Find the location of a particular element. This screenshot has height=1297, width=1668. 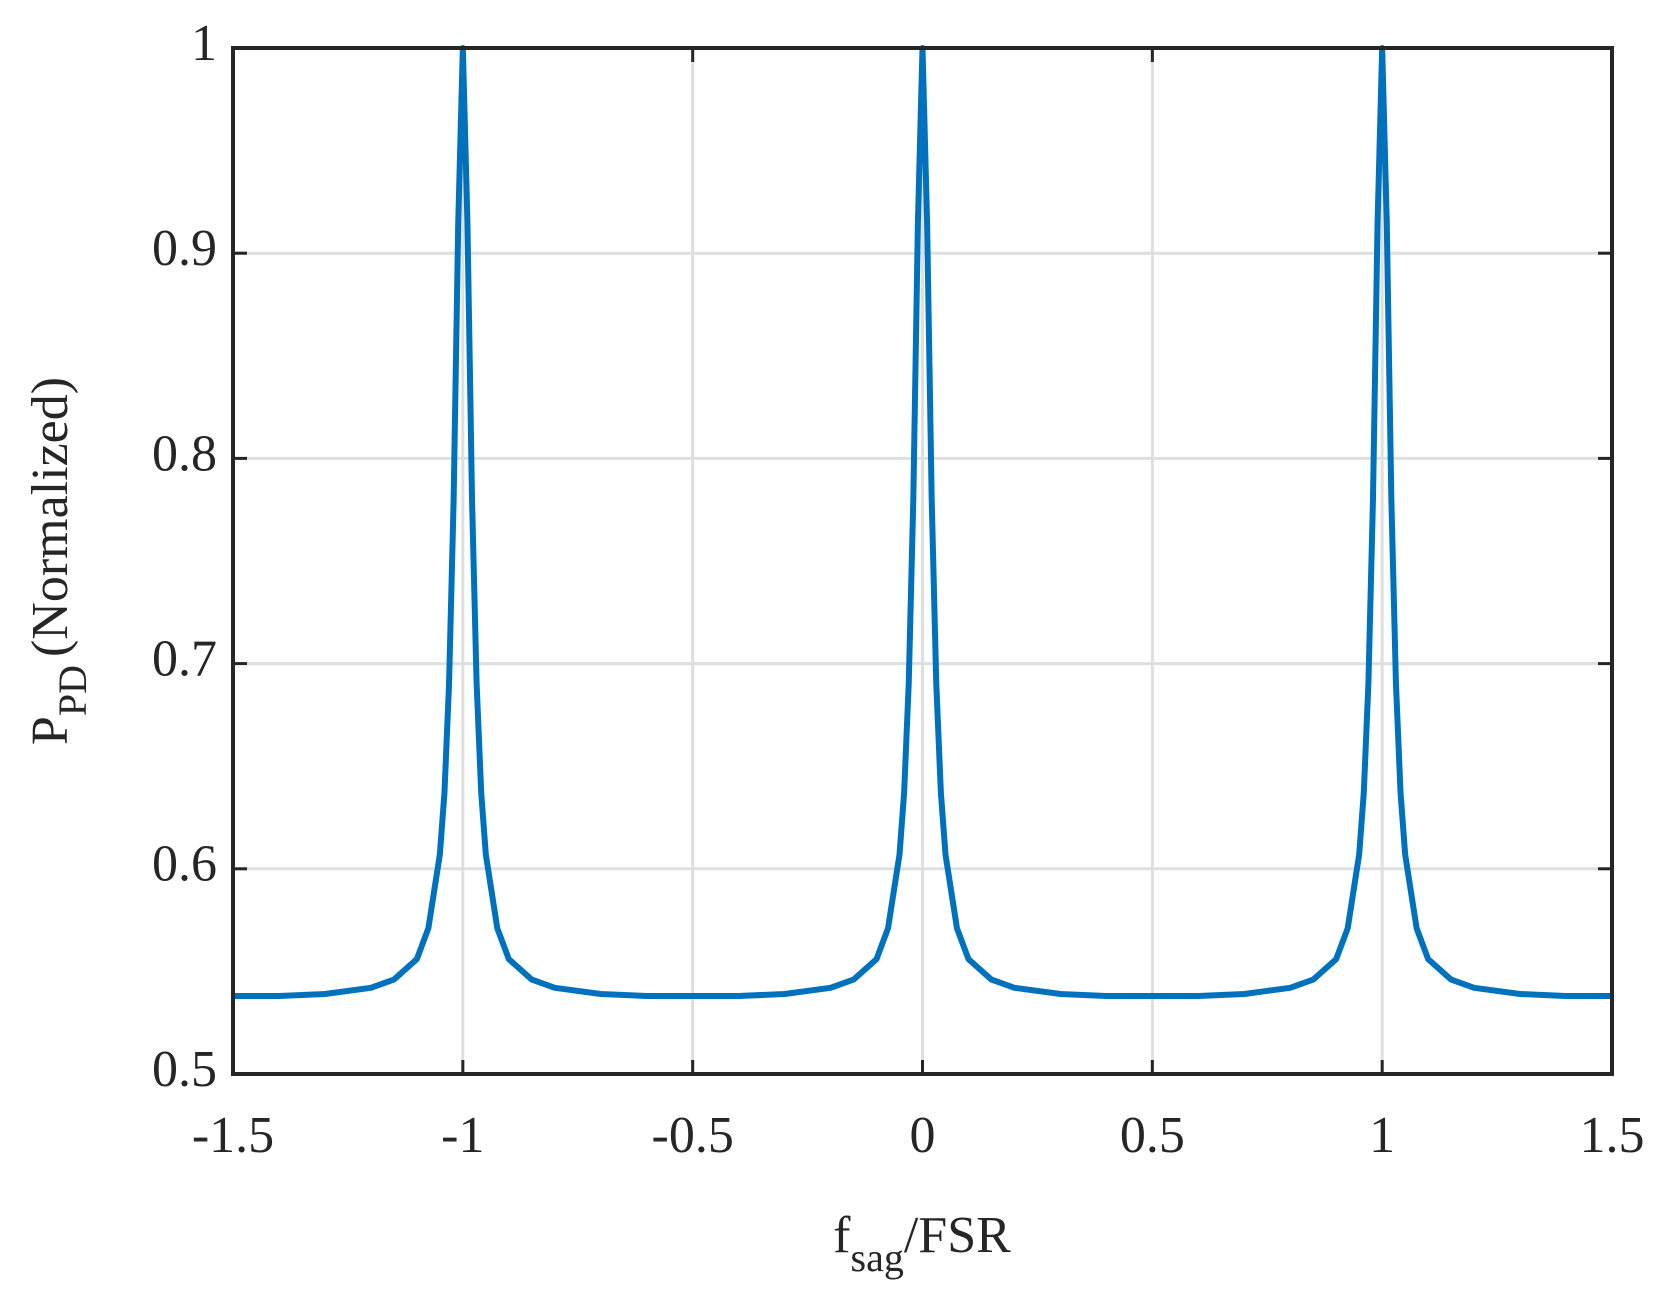

x-tick-label: -1.5 is located at coordinates (233, 1135).